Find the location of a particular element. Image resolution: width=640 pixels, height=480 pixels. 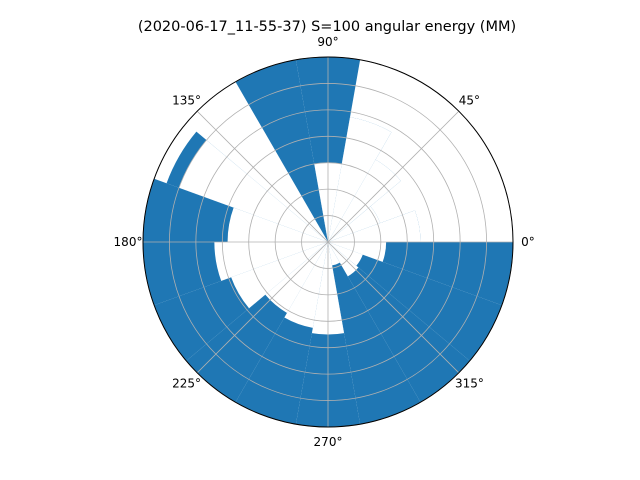

theta-tick-label-7: 315° is located at coordinates (469, 383).